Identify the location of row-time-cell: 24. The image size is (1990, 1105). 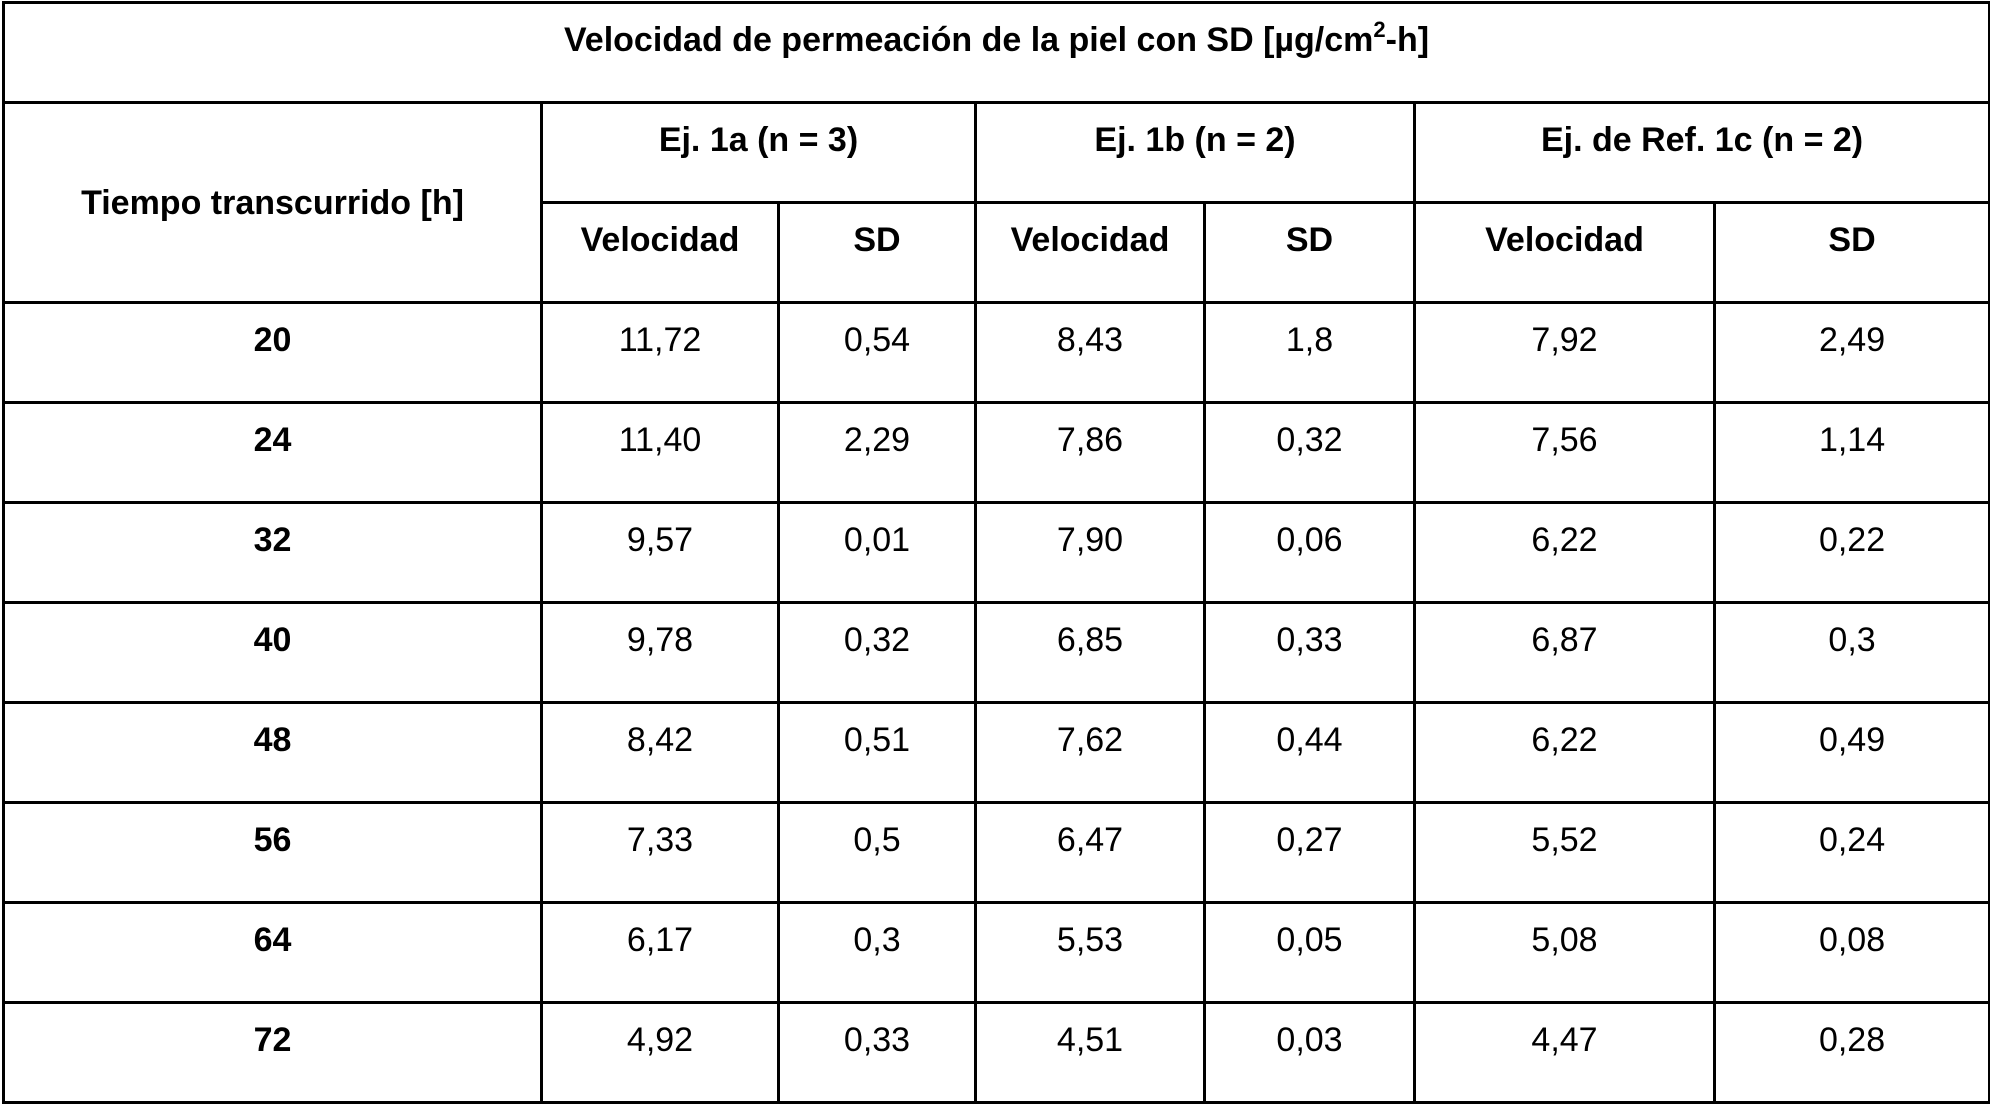
(272, 452).